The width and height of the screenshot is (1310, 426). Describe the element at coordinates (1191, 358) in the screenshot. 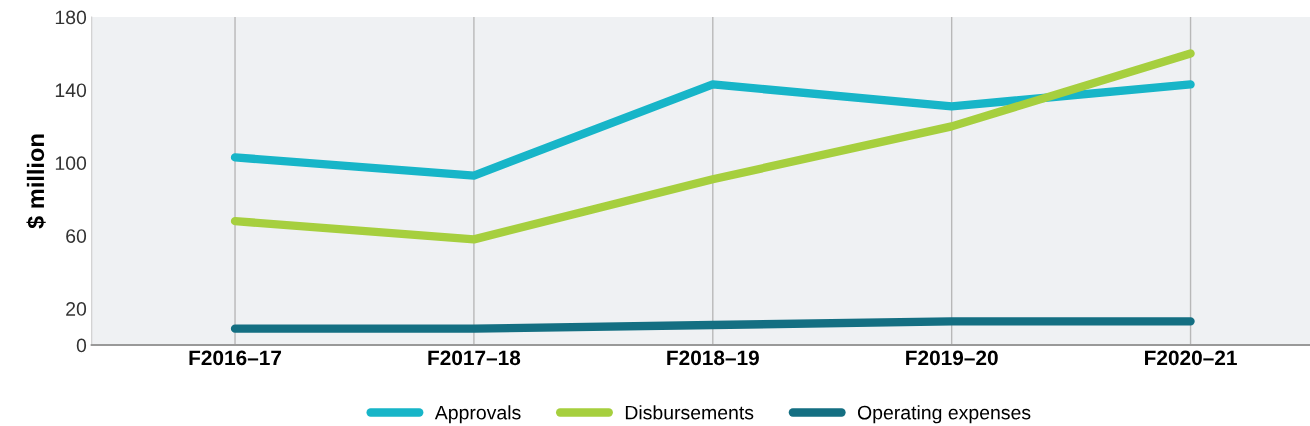

I see `x-tick-label: F2020–21` at that location.